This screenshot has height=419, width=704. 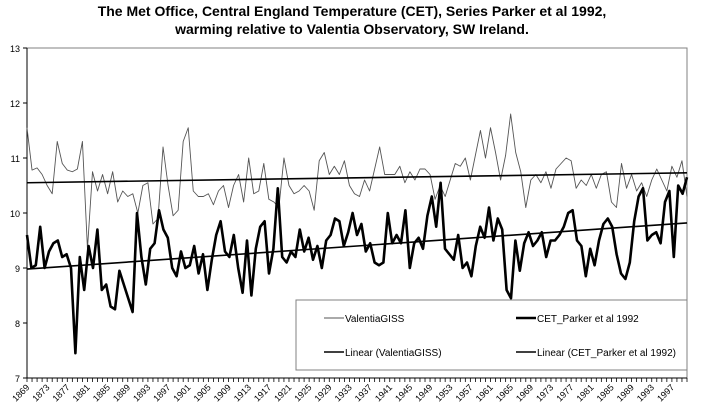 I want to click on y-tick-label: 11, so click(x=15, y=159).